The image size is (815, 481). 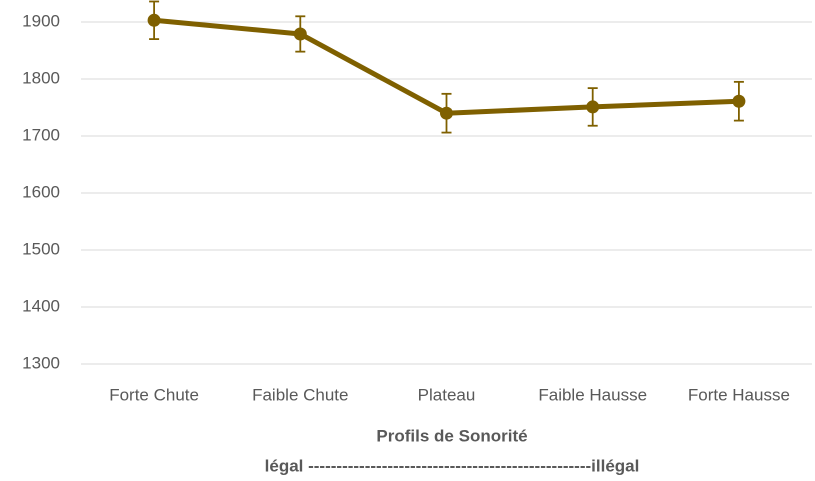 What do you see at coordinates (41, 134) in the screenshot?
I see `y-tick-label: 1700` at bounding box center [41, 134].